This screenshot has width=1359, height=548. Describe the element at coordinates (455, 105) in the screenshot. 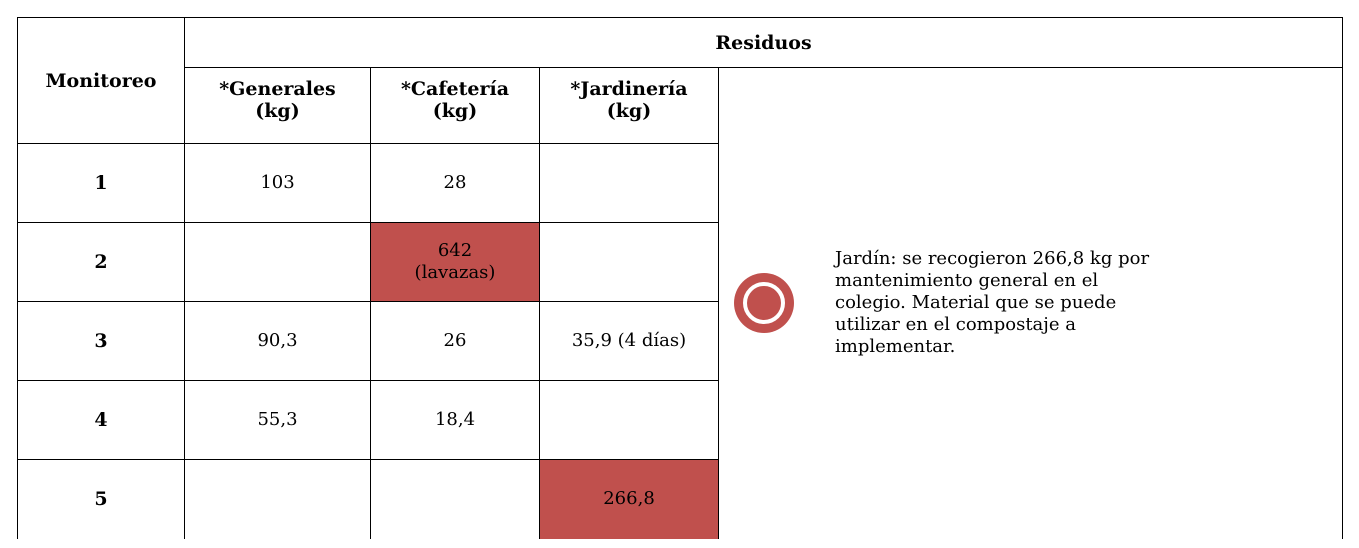

I see `column-header: *Cafetería (kg)` at that location.